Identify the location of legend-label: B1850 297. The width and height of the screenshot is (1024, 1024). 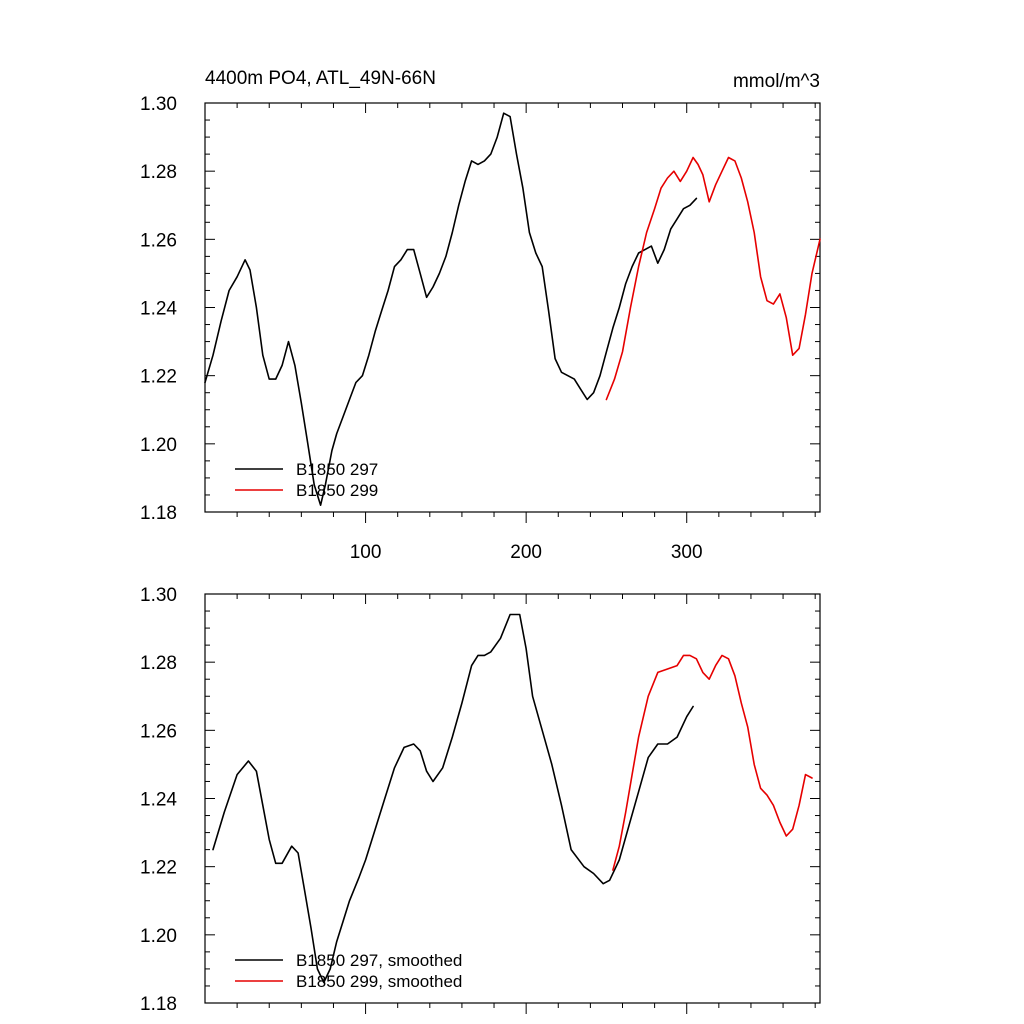
(337, 469).